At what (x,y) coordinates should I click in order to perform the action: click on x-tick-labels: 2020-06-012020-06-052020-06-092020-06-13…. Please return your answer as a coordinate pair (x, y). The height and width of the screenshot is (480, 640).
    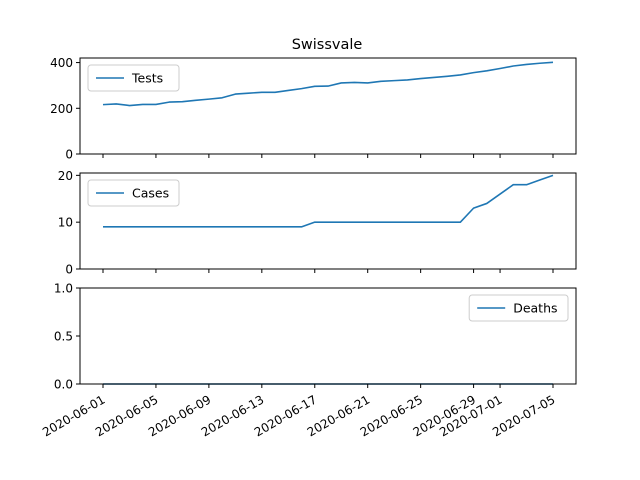
    Looking at the image, I should click on (298, 415).